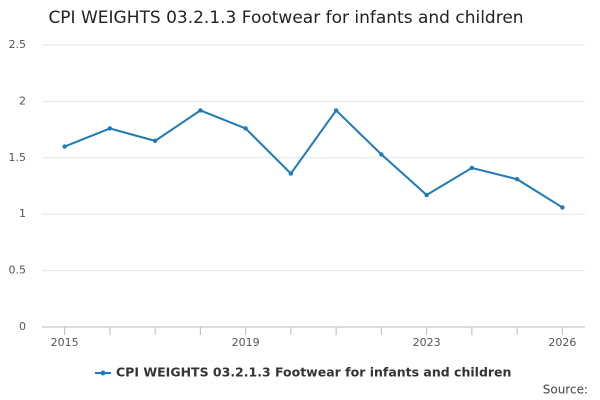  Describe the element at coordinates (103, 373) in the screenshot. I see `legend-marker` at that location.